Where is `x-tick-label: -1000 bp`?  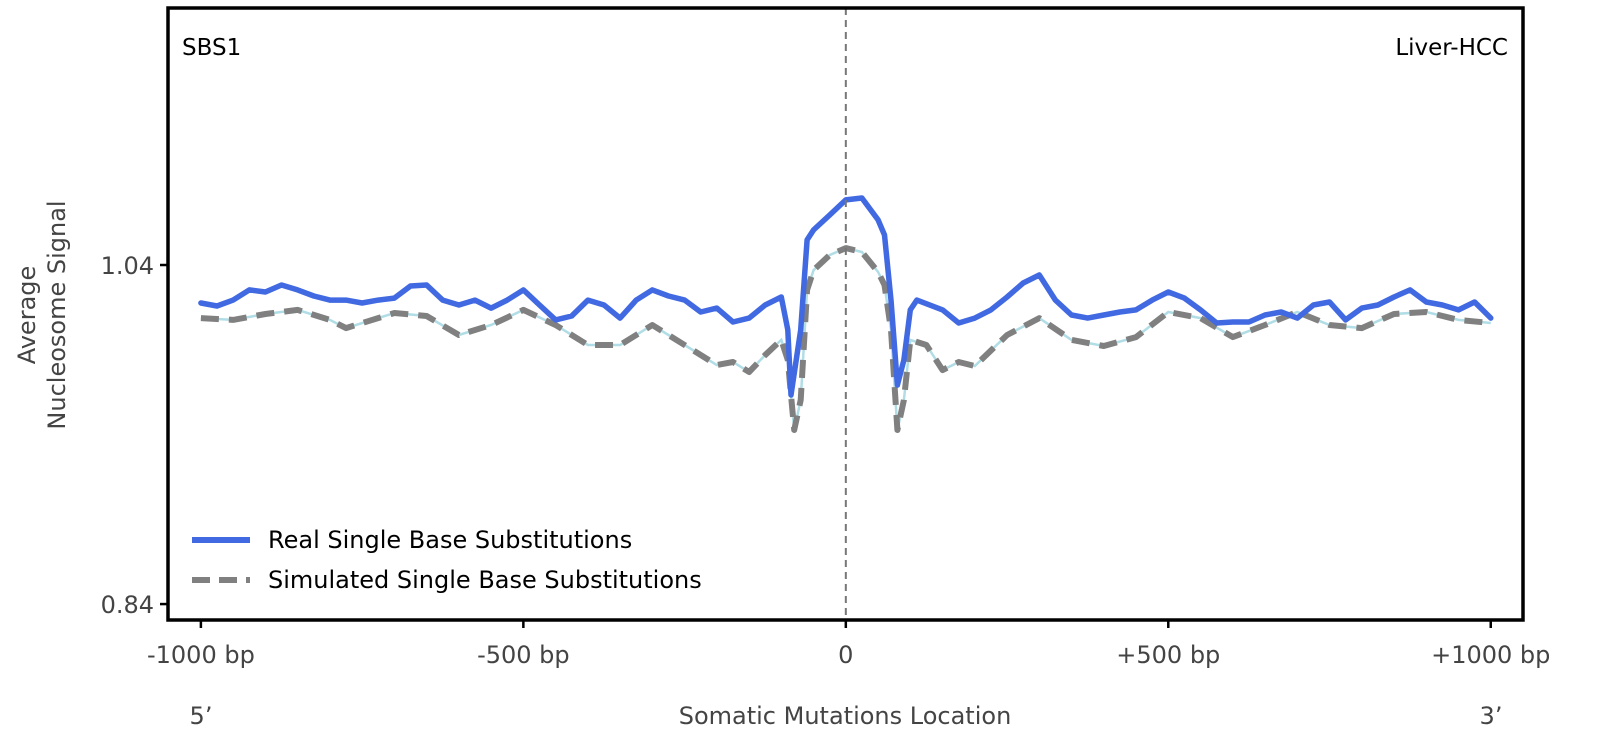 x-tick-label: -1000 bp is located at coordinates (201, 655).